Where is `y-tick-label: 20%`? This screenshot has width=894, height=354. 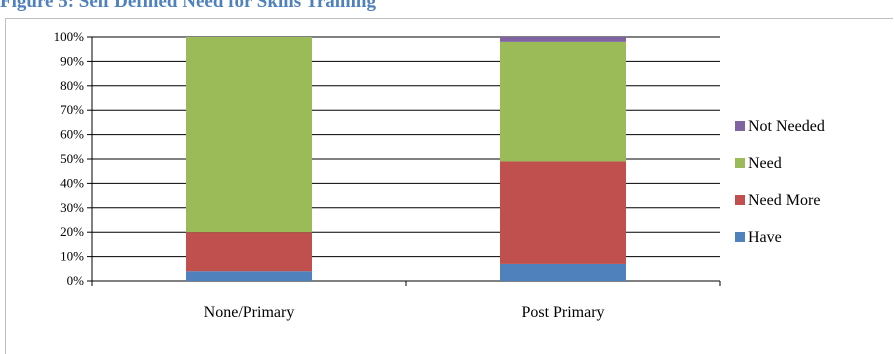 y-tick-label: 20% is located at coordinates (72, 231).